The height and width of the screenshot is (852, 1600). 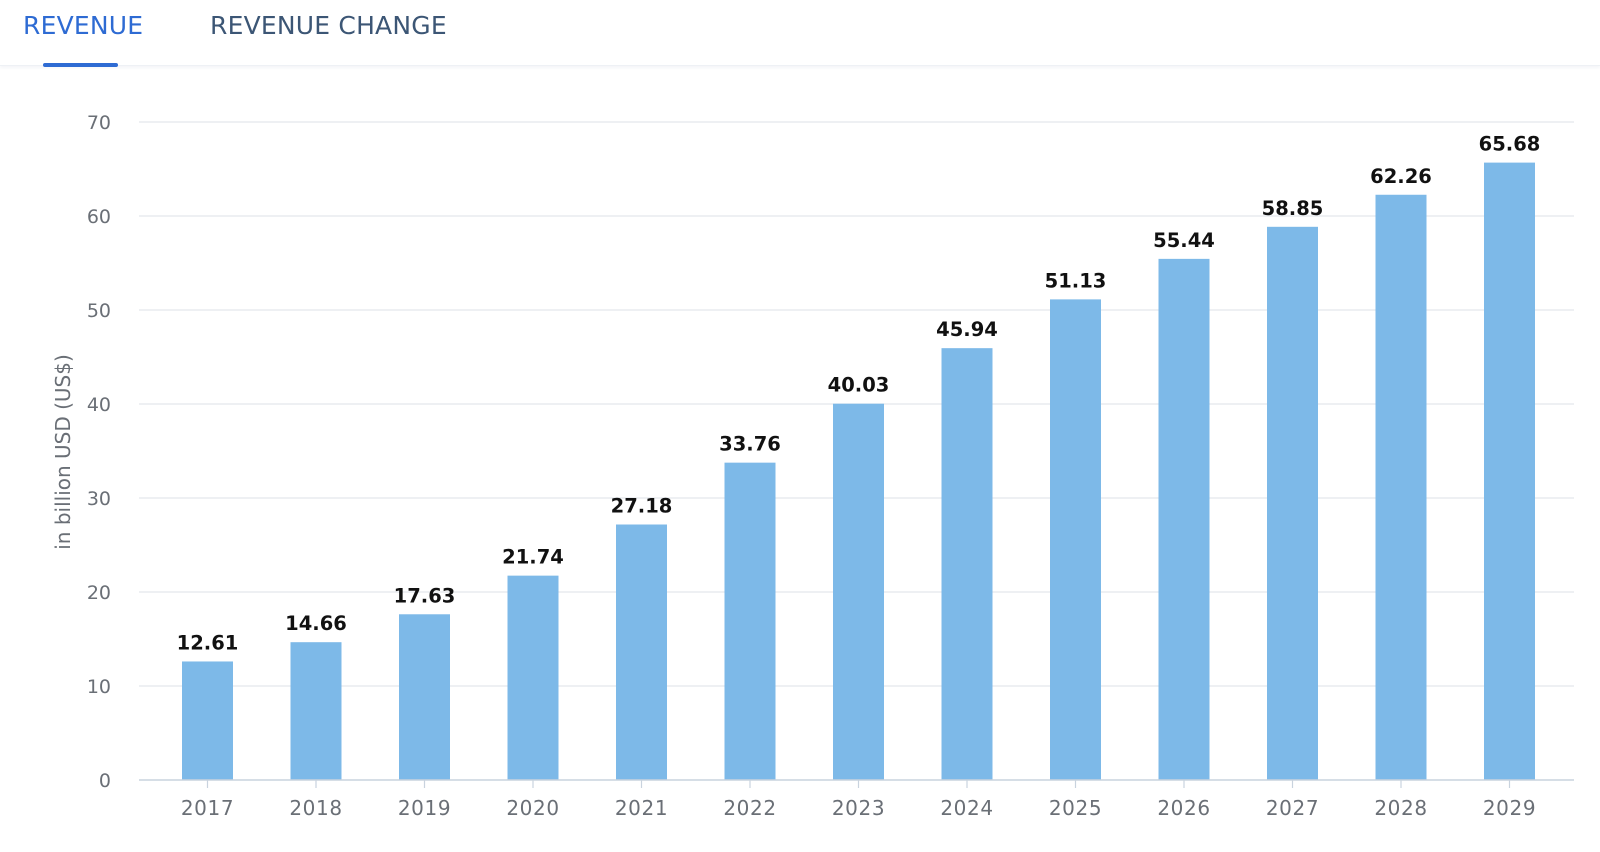 What do you see at coordinates (99, 123) in the screenshot?
I see `y-tick-label: 70` at bounding box center [99, 123].